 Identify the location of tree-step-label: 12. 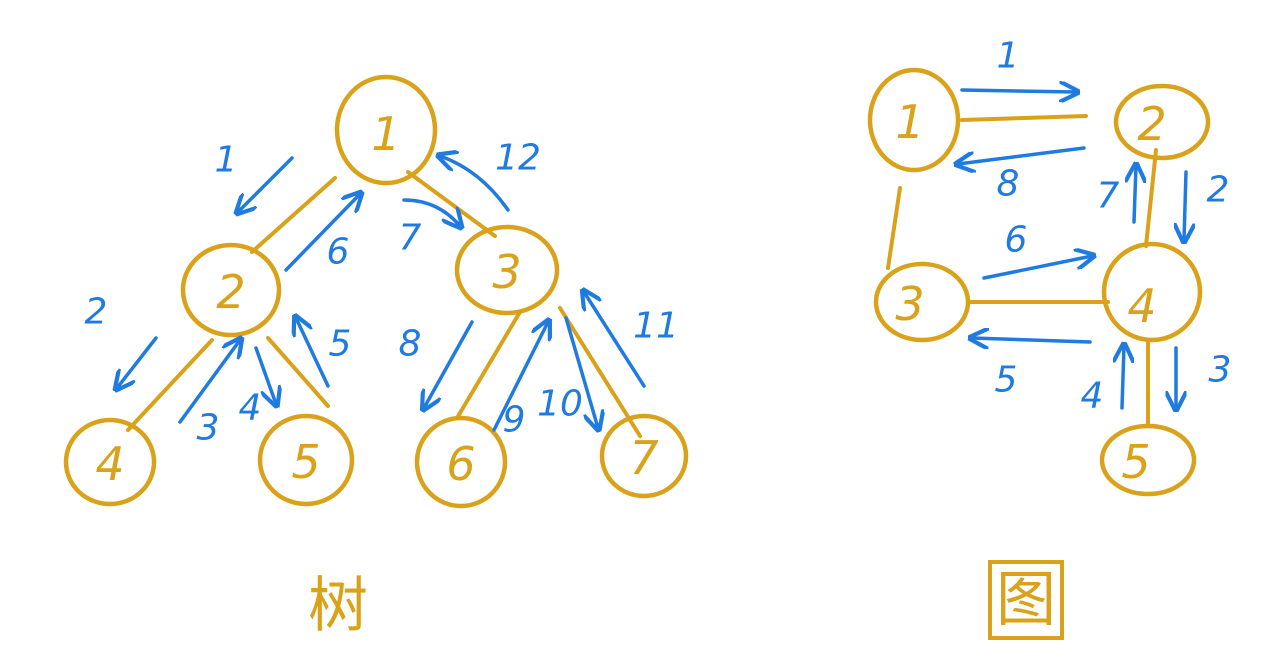
(518, 158).